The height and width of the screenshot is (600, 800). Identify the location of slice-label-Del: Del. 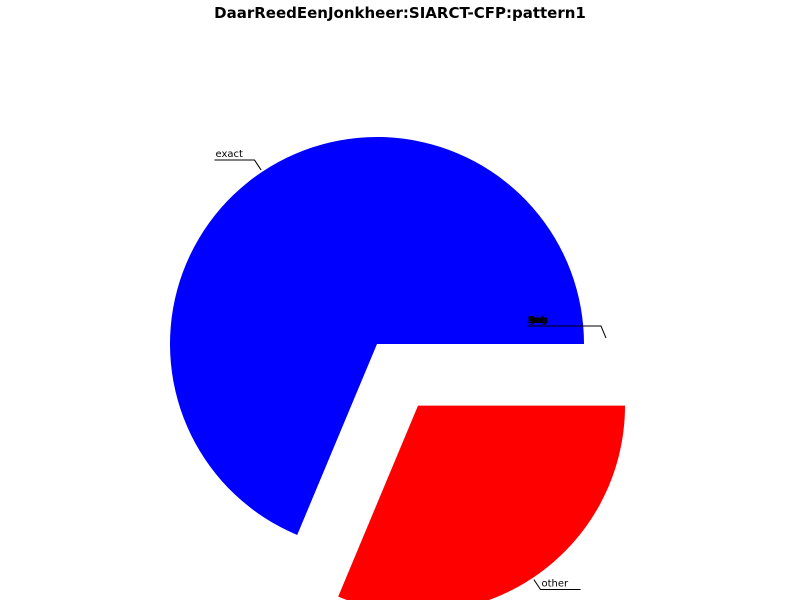
(536, 320).